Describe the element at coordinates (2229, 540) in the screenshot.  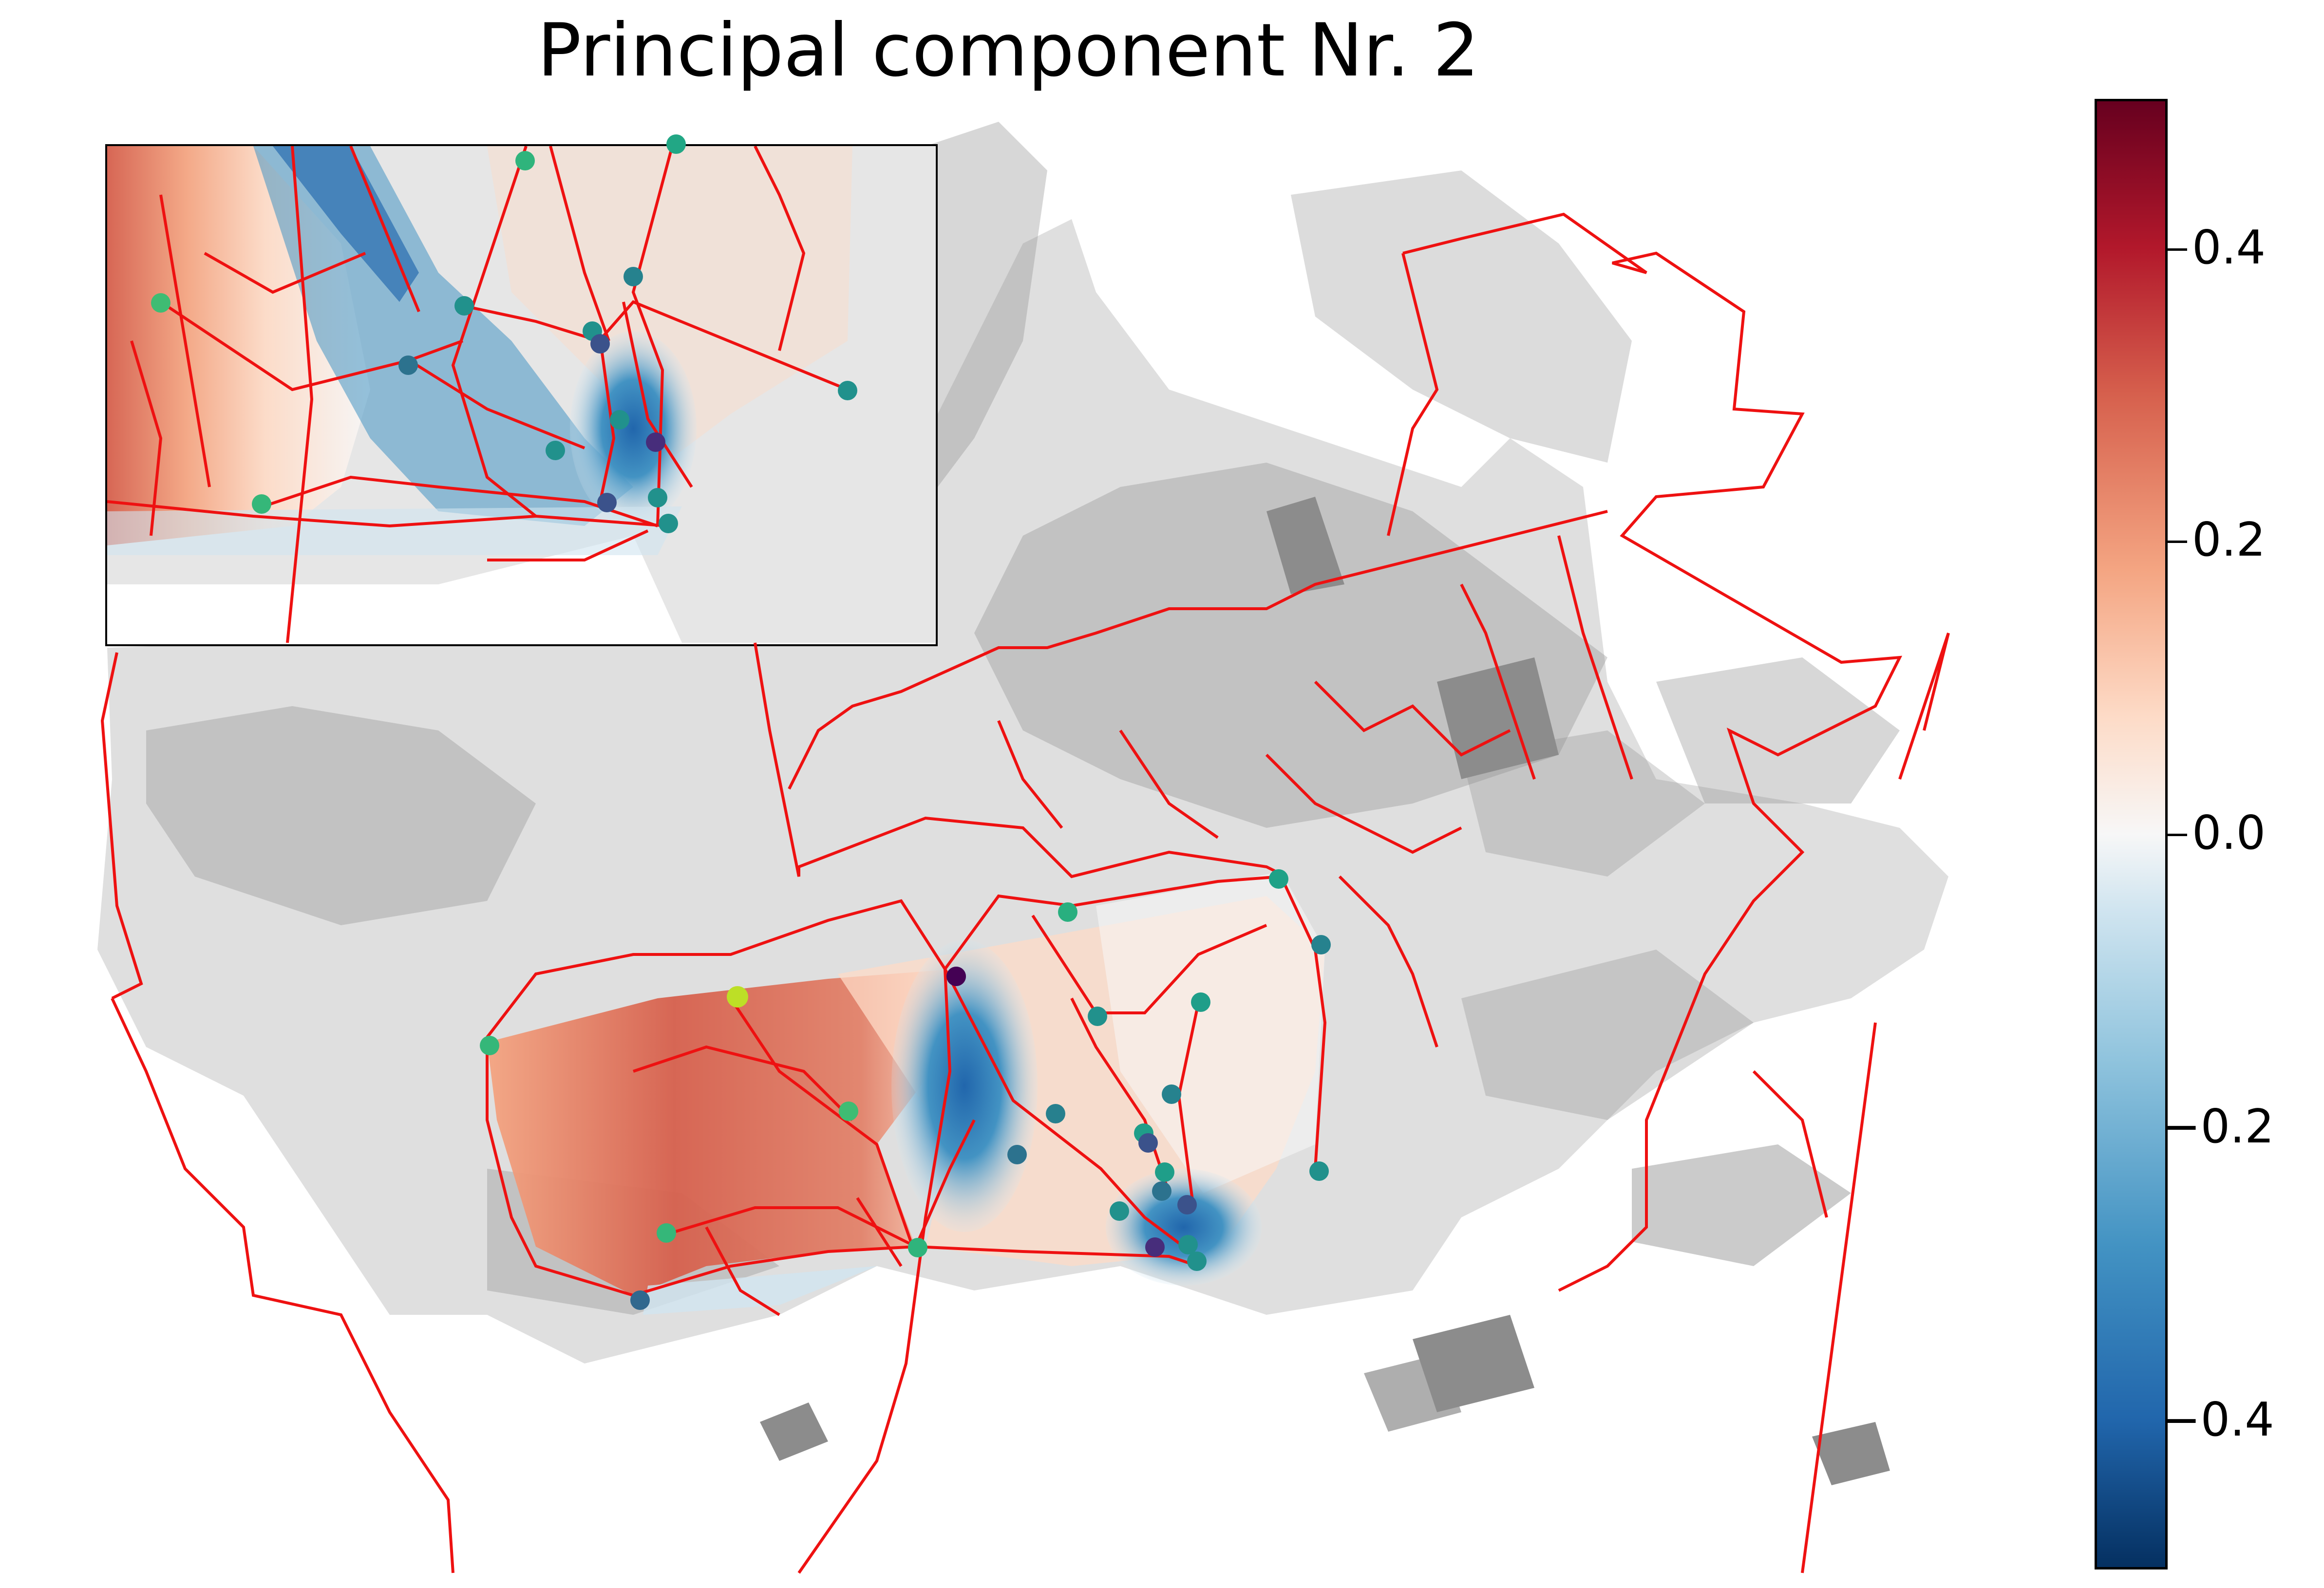
I see `colorbar-tick-label: 0.2` at that location.